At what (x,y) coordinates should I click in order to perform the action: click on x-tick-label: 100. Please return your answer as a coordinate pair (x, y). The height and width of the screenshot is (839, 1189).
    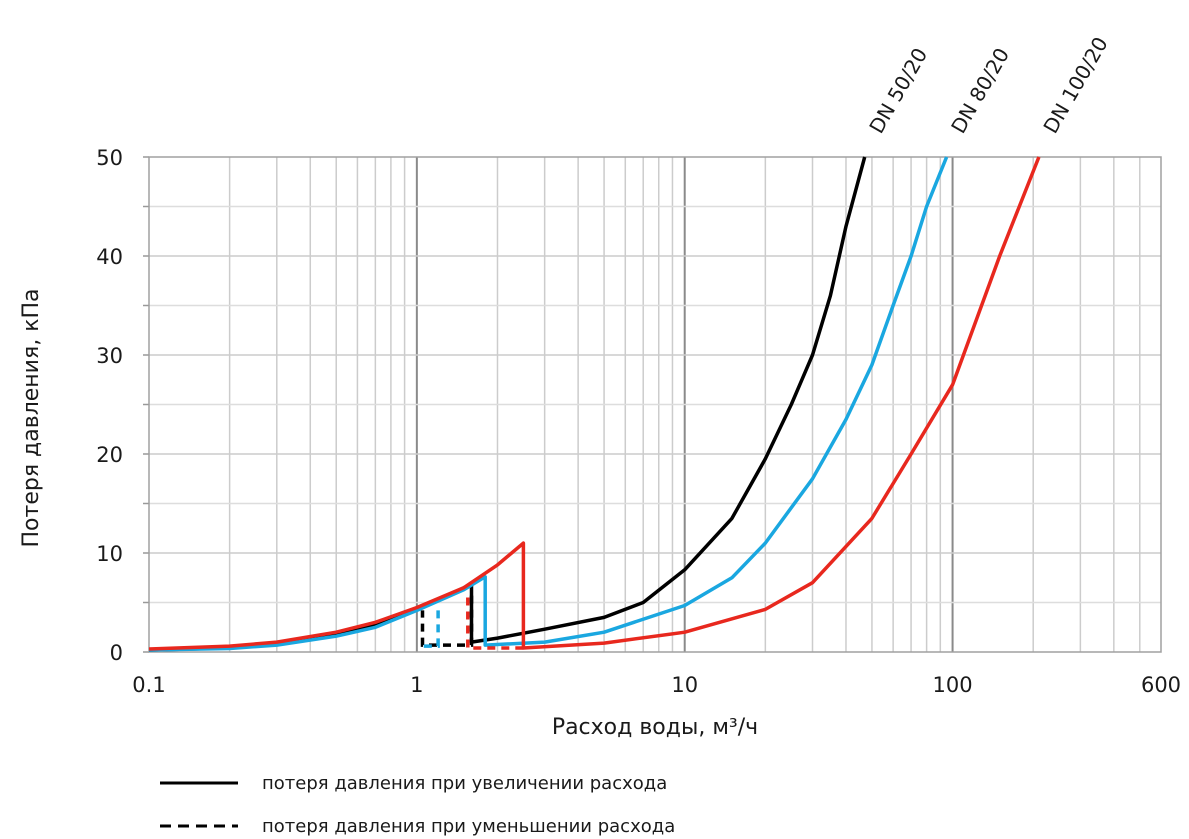
    Looking at the image, I should click on (953, 685).